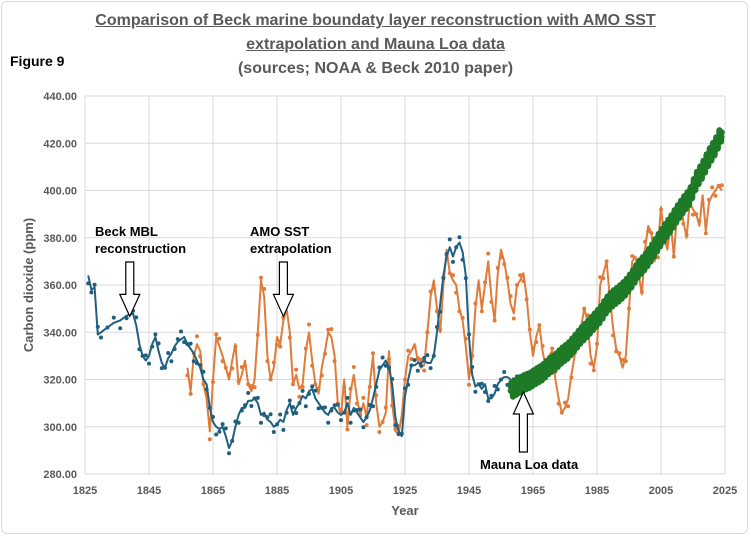  What do you see at coordinates (279, 231) in the screenshot?
I see `annotation-amo-line-1: AMO SST` at bounding box center [279, 231].